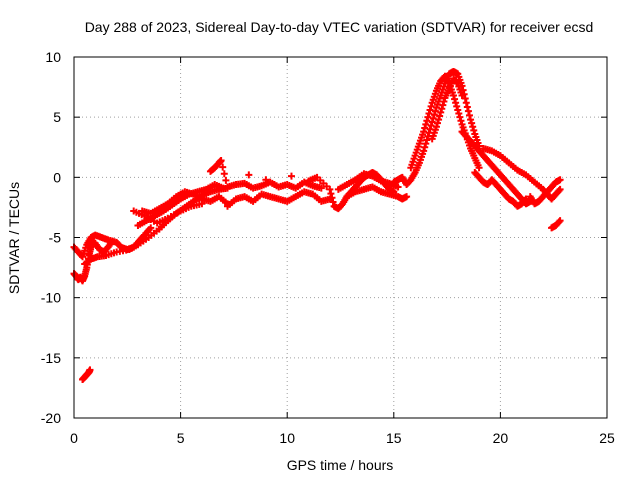 The image size is (640, 480). What do you see at coordinates (51, 358) in the screenshot?
I see `y-tick-label: -15` at bounding box center [51, 358].